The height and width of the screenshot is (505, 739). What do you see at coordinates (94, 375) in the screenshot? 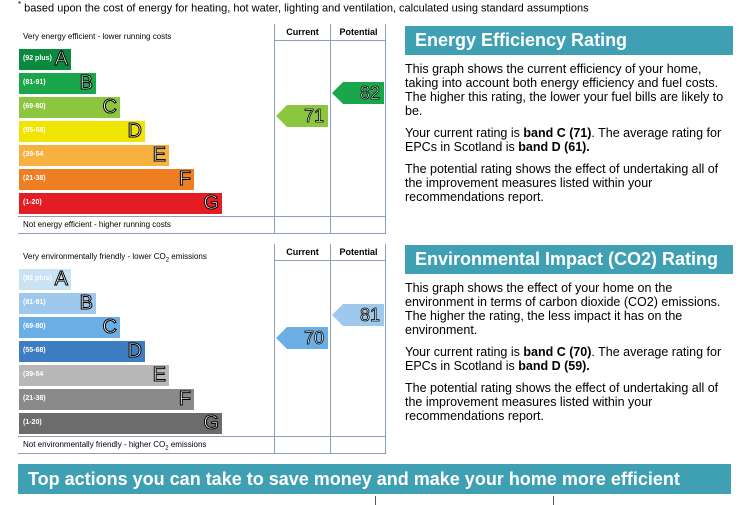
I see `co2-band-e: (39-54 E` at bounding box center [94, 375].